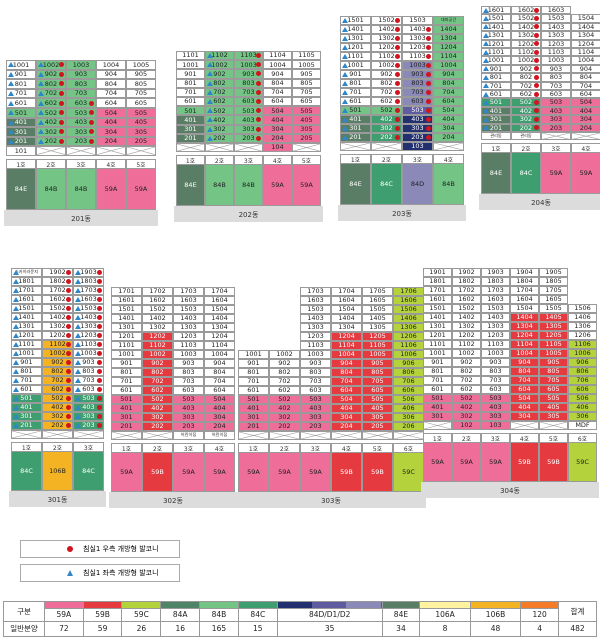 The width and height of the screenshot is (600, 640). I want to click on unit-cell: 1102, so click(157, 345).